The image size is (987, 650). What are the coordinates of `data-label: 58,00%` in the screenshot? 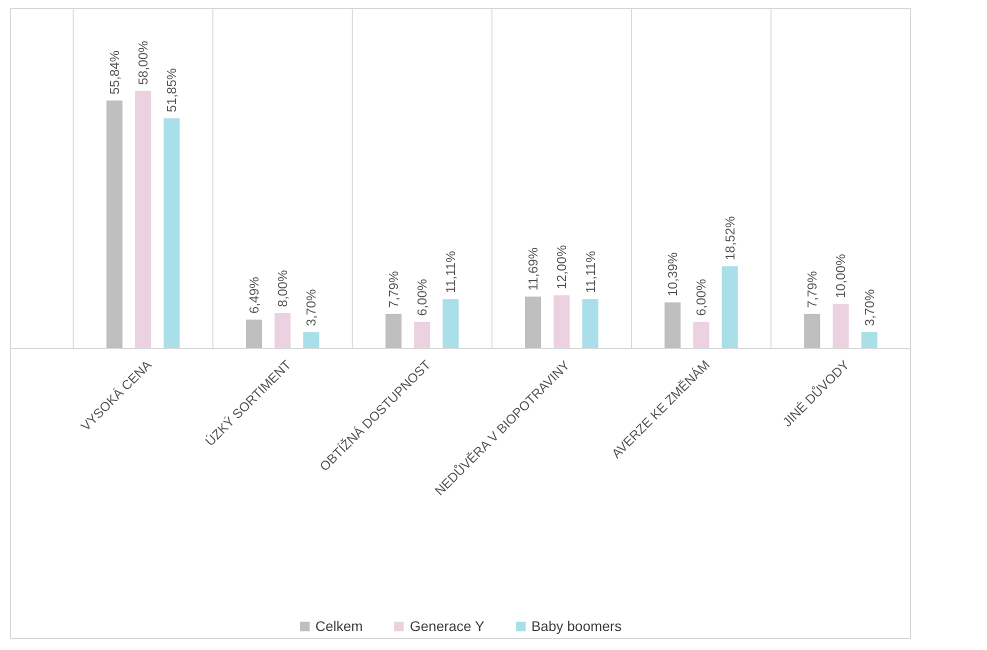 It's located at (143, 62).